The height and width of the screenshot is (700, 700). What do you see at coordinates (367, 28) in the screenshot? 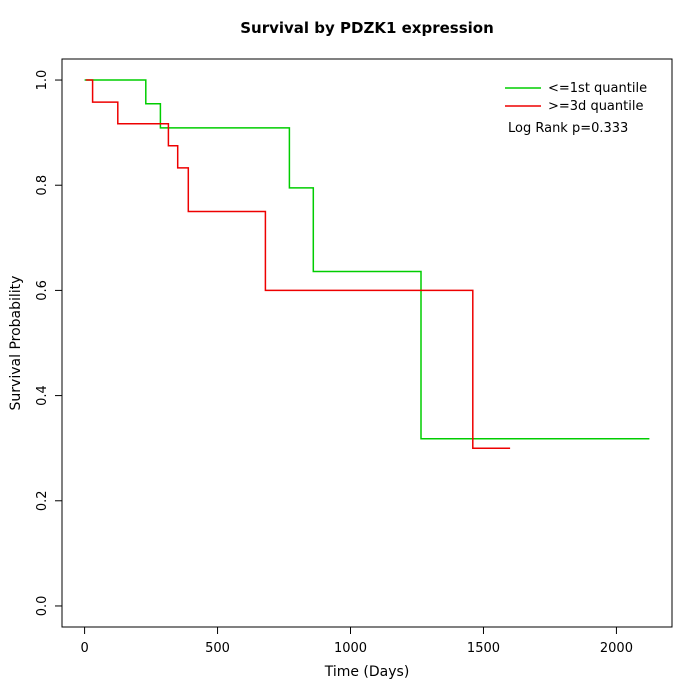
I see `chart-title: Survival by PDZK1 expression` at bounding box center [367, 28].